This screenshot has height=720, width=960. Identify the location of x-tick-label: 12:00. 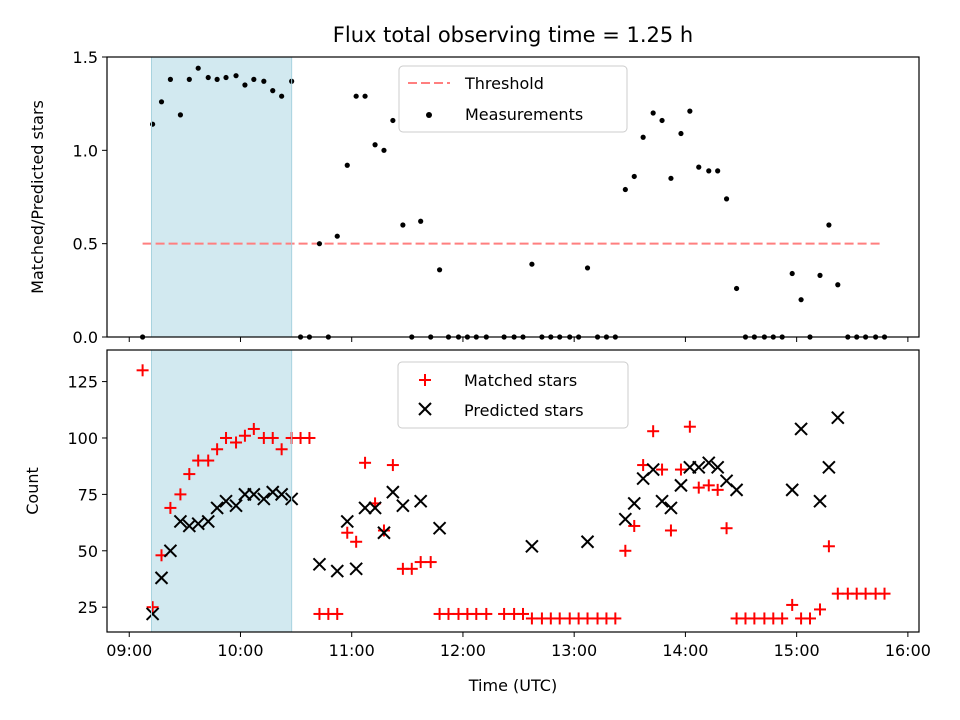
(463, 650).